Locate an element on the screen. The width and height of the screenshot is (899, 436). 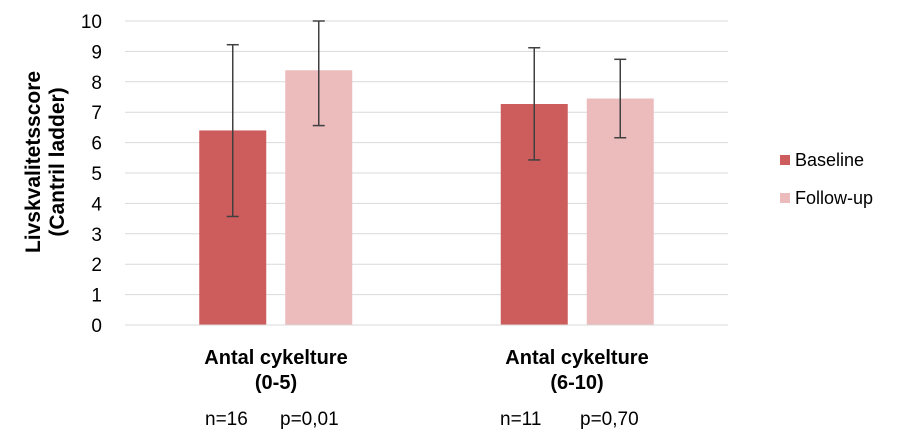
y-tick-label-2: 2 is located at coordinates (96, 265).